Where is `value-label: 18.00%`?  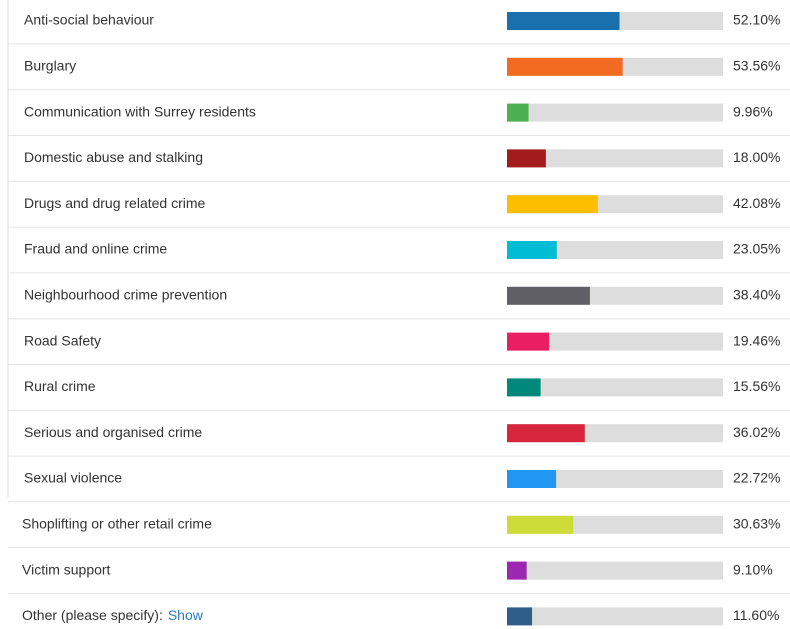 value-label: 18.00% is located at coordinates (756, 157).